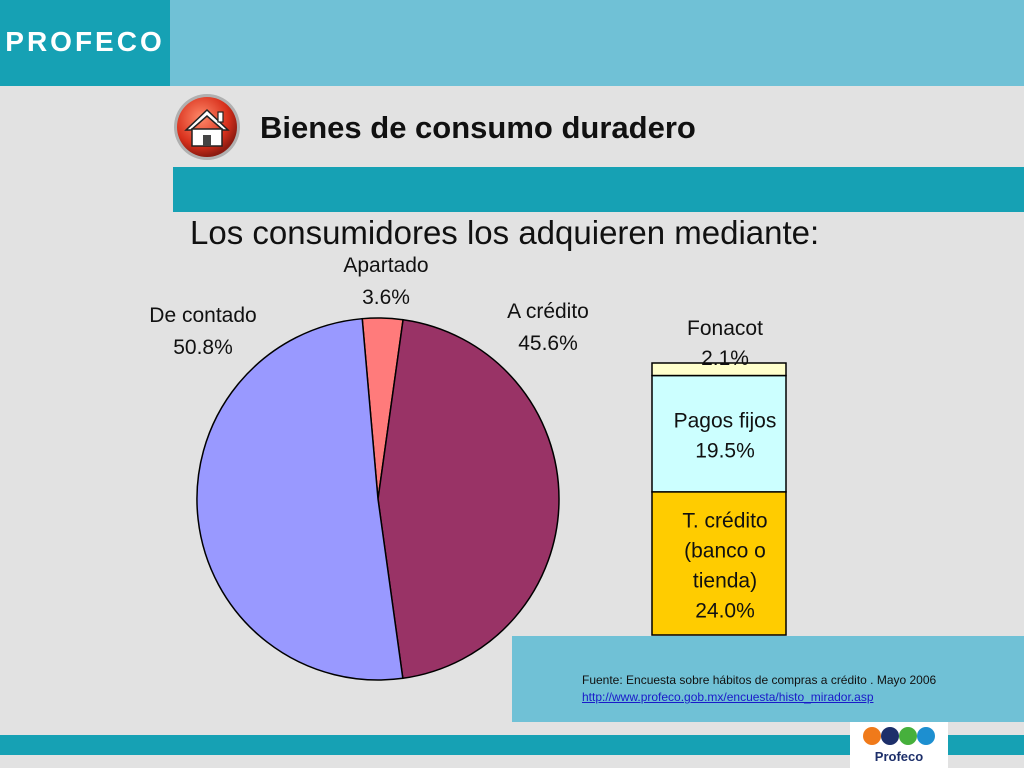  What do you see at coordinates (300, 499) in the screenshot?
I see `pie-slice-de-contado` at bounding box center [300, 499].